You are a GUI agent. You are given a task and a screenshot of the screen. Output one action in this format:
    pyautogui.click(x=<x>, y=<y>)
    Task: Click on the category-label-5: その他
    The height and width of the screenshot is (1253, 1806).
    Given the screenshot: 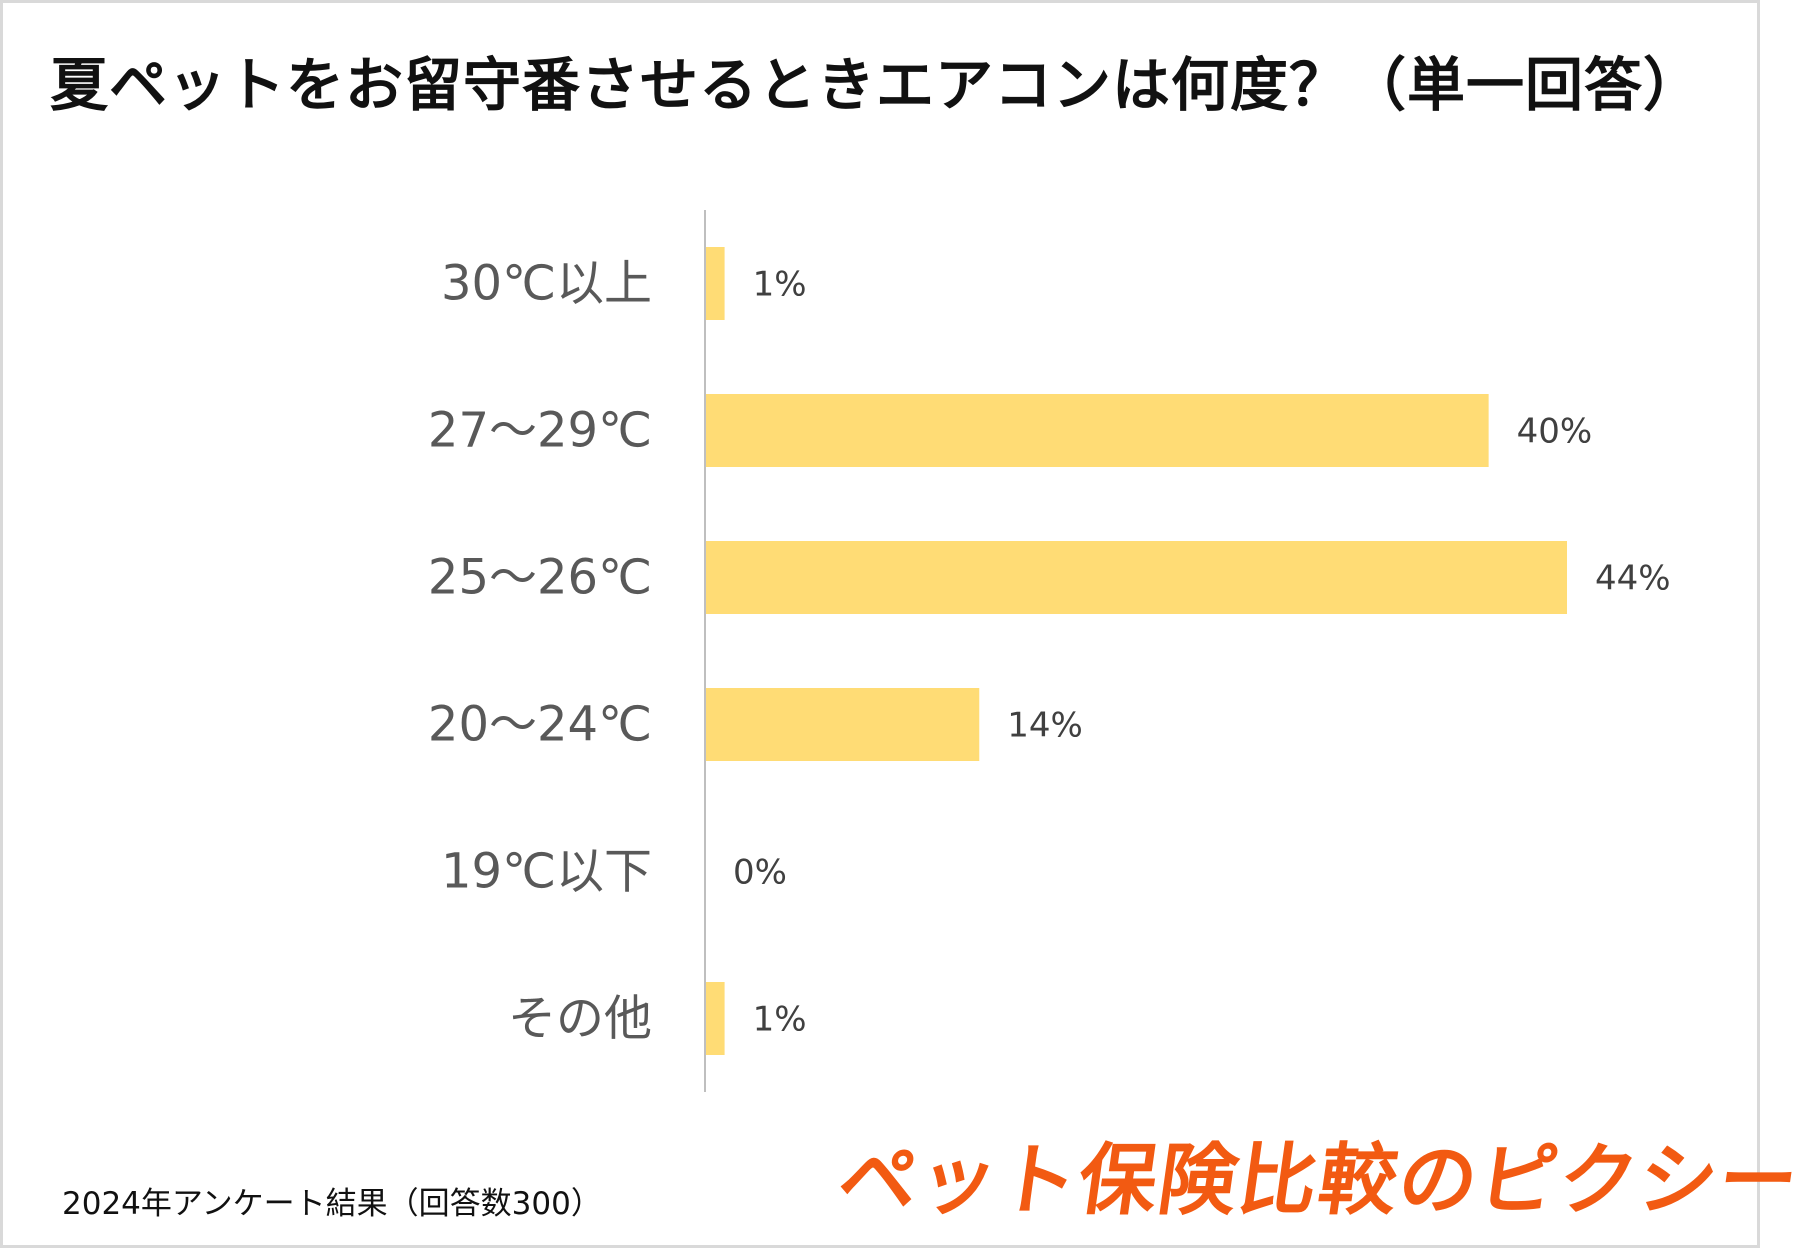 What is the action you would take?
    pyautogui.click(x=580, y=1019)
    